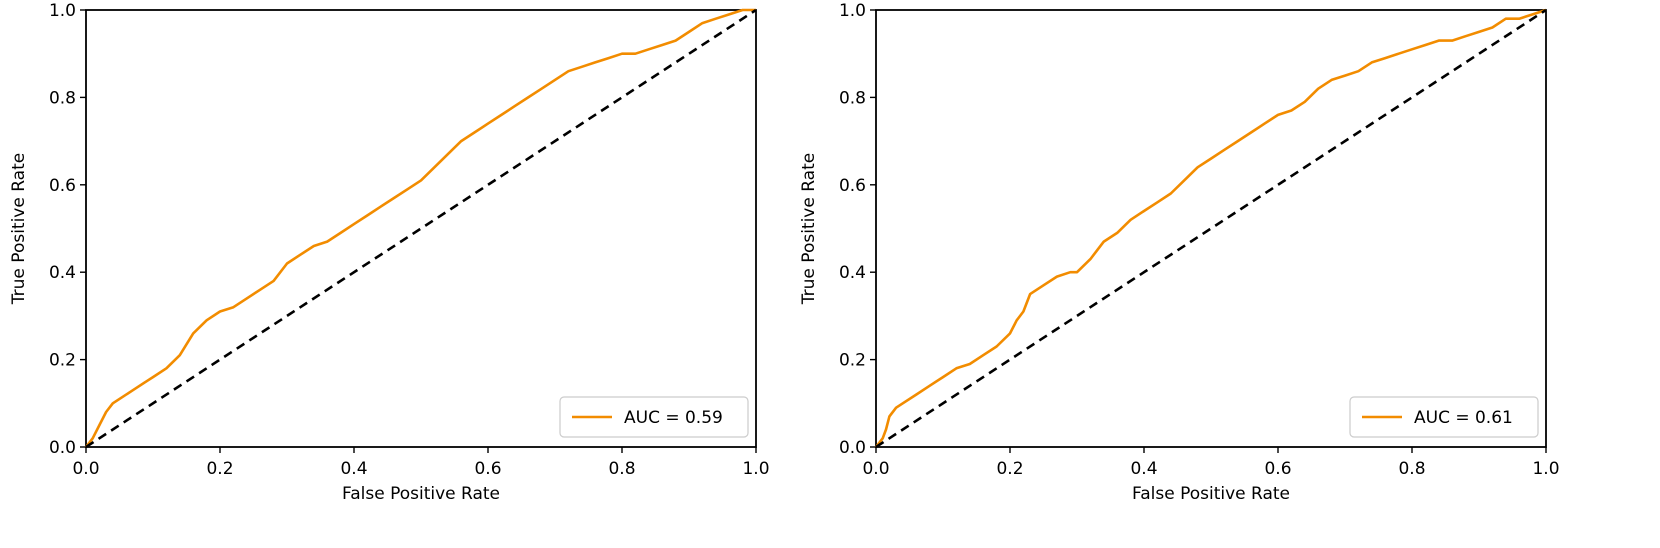 This screenshot has height=548, width=1660. I want to click on legend: AUC = 0.59, so click(654, 417).